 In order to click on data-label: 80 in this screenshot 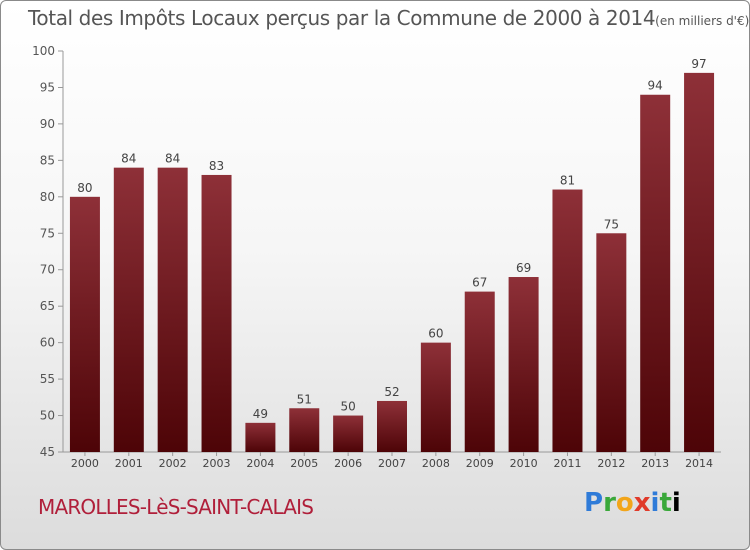, I will do `click(84, 188)`.